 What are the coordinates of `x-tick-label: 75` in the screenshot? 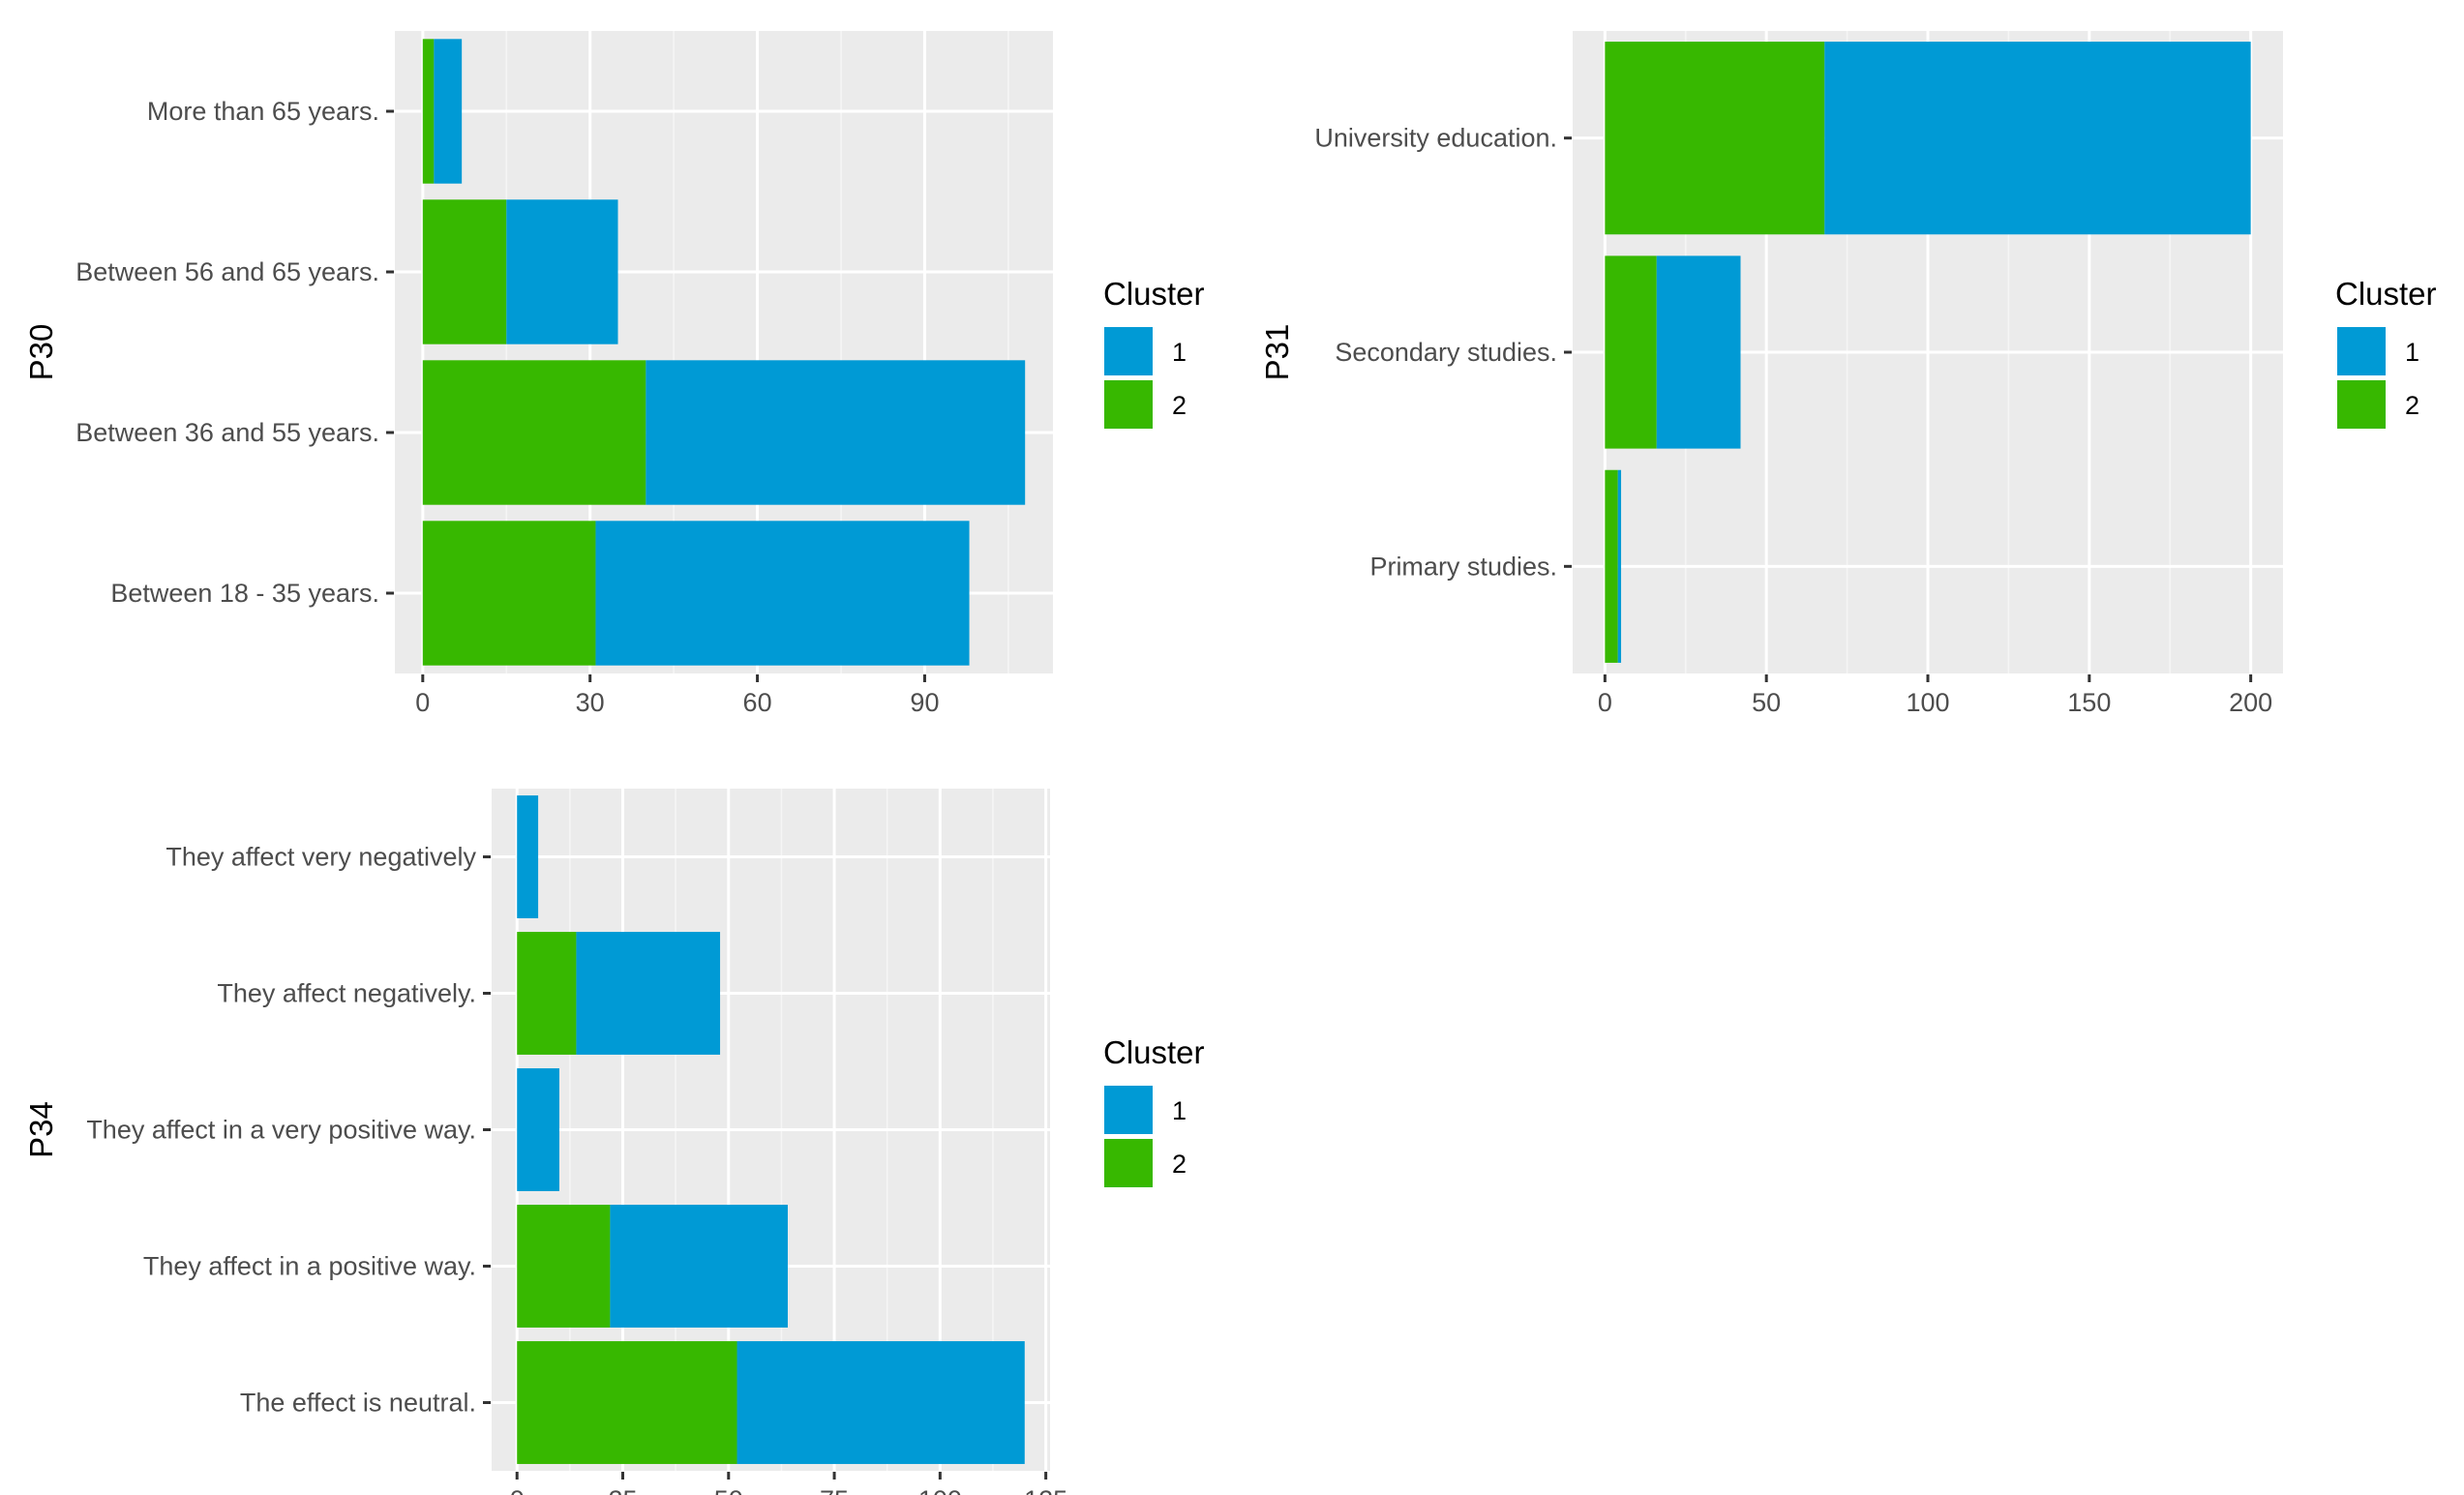 It's located at (834, 1490).